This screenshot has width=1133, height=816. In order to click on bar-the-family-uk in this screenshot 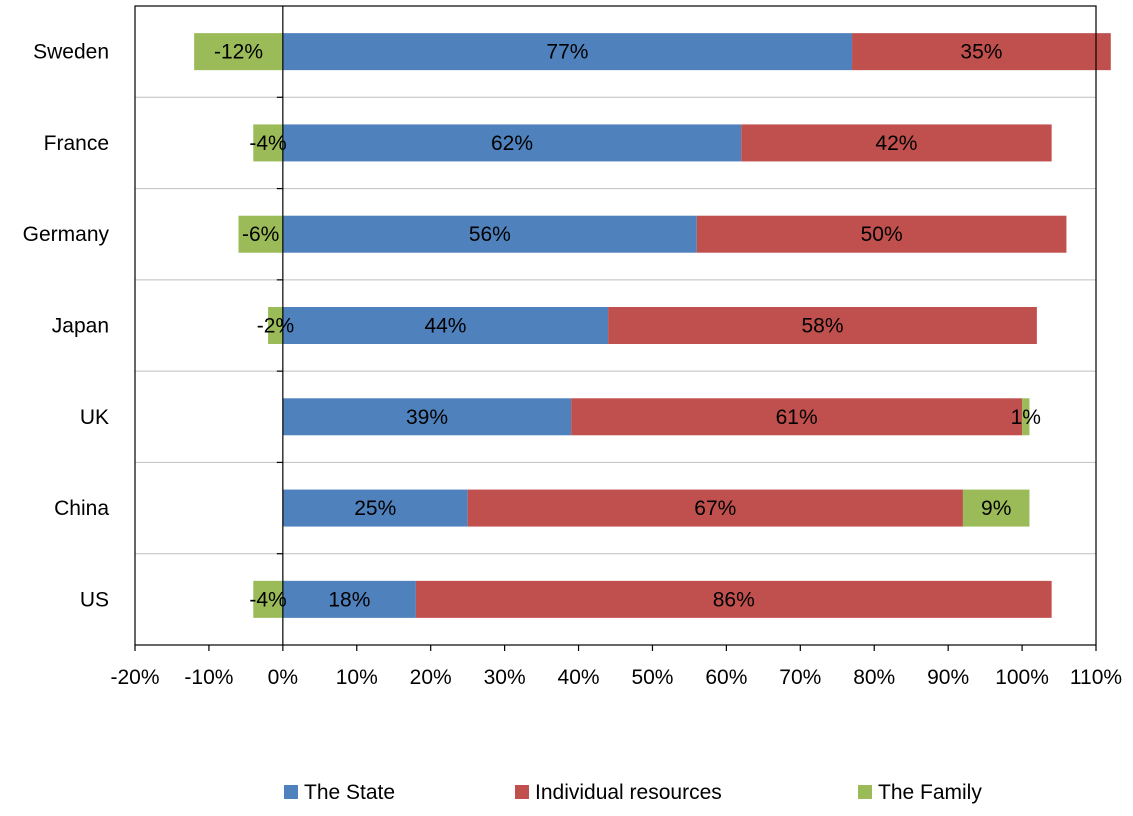, I will do `click(1026, 417)`.